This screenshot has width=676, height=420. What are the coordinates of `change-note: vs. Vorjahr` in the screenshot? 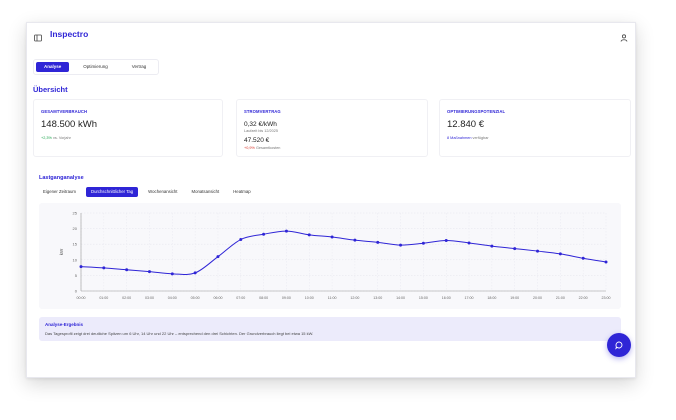 It's located at (61, 138).